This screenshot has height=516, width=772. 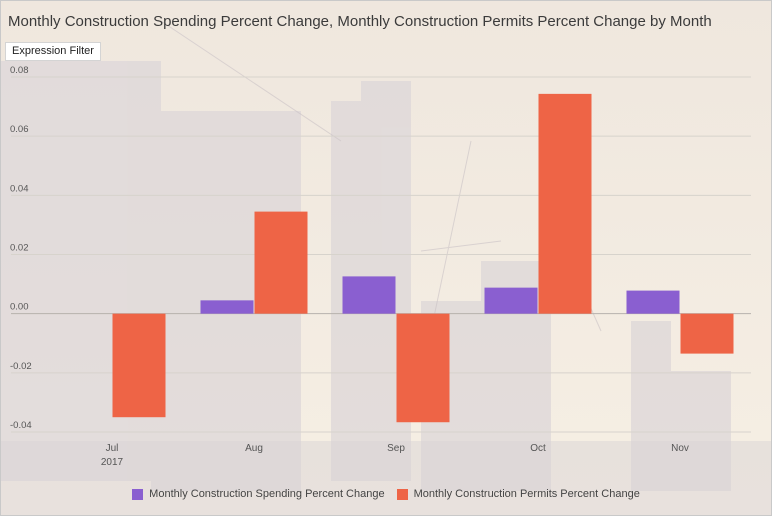 I want to click on bar-spending-aug, so click(x=227, y=307).